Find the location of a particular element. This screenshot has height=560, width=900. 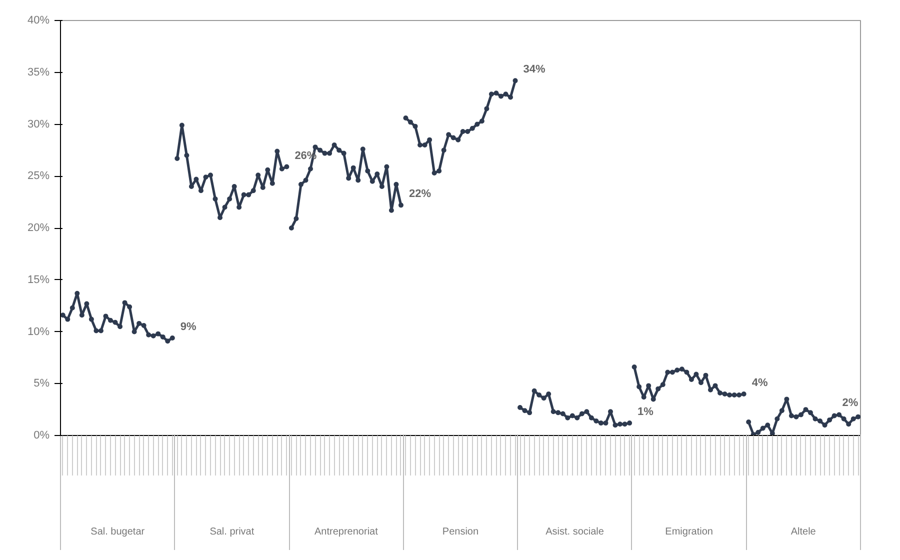

text: Asist. sociale is located at coordinates (575, 532).